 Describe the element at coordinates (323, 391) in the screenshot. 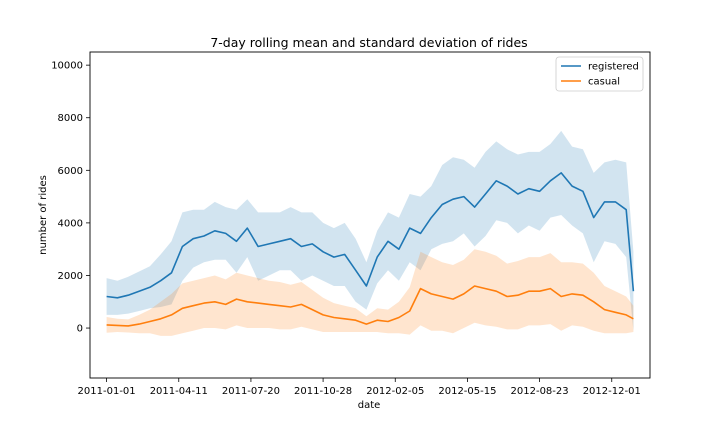

I see `x-tick-label: 2011-10-28` at that location.